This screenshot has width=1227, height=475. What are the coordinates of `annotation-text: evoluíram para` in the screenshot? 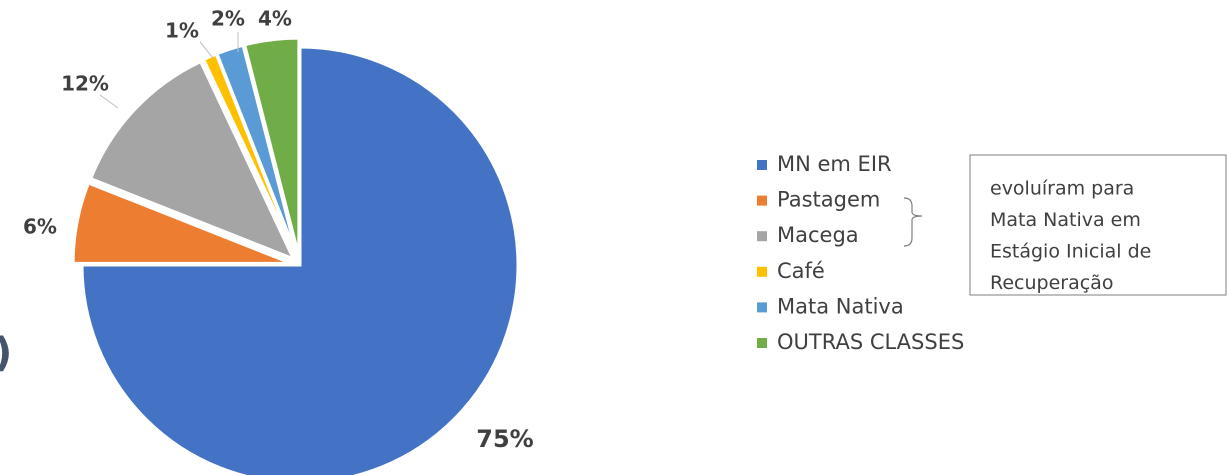 It's located at (1062, 189).